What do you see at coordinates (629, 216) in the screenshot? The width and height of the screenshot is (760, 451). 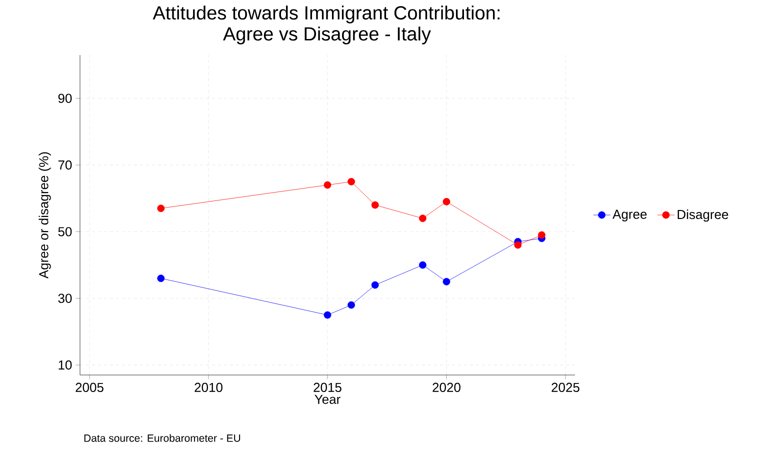 I see `legend-label: Agree` at bounding box center [629, 216].